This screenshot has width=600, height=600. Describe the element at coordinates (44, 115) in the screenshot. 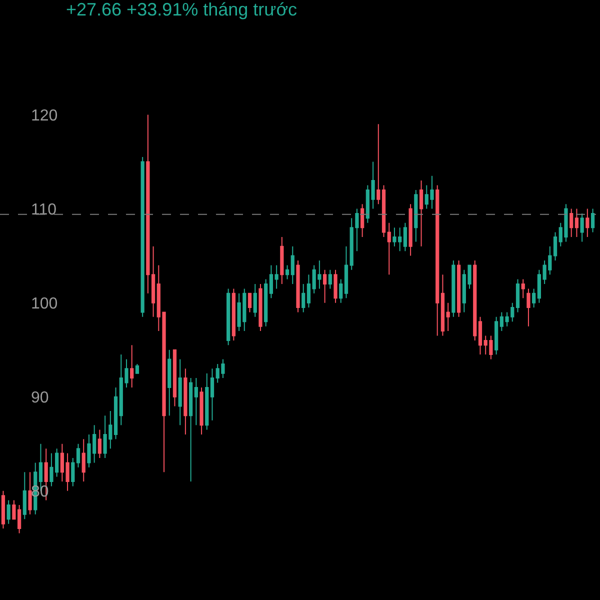

I see `y-tick-label: 120` at that location.